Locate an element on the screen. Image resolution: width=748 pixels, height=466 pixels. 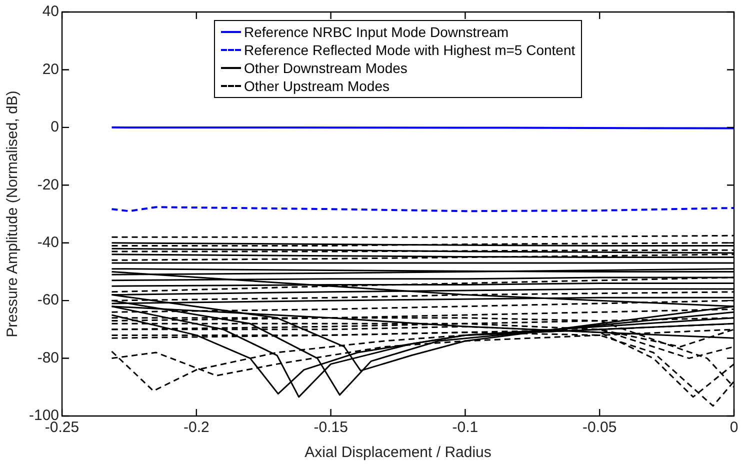
y-tick-label: -60 is located at coordinates (48, 300).